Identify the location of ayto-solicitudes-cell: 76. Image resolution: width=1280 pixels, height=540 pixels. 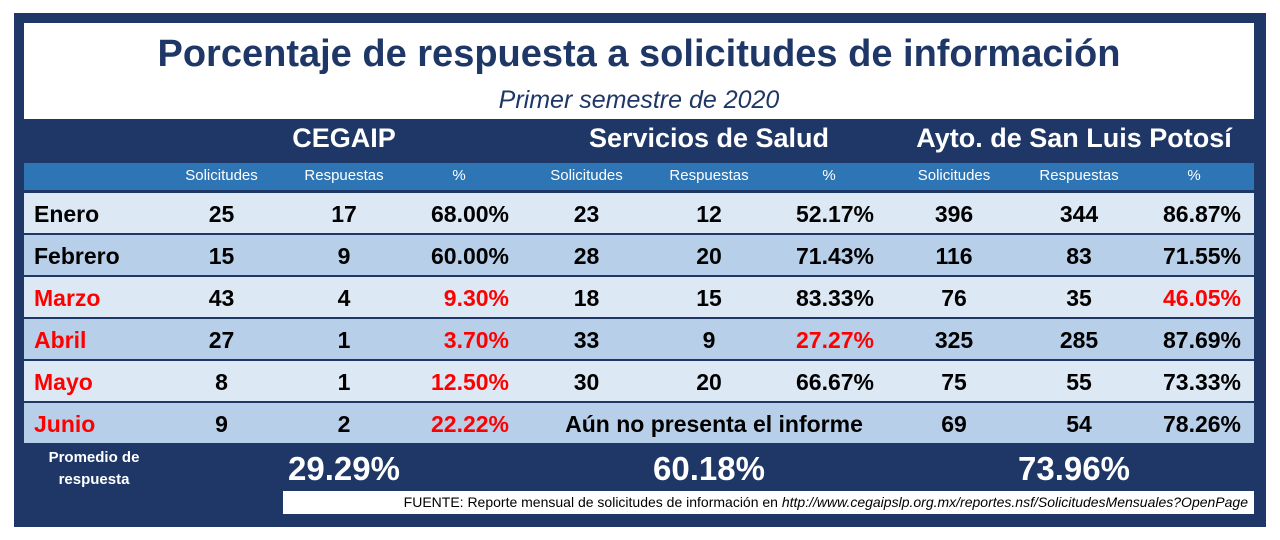
(954, 298).